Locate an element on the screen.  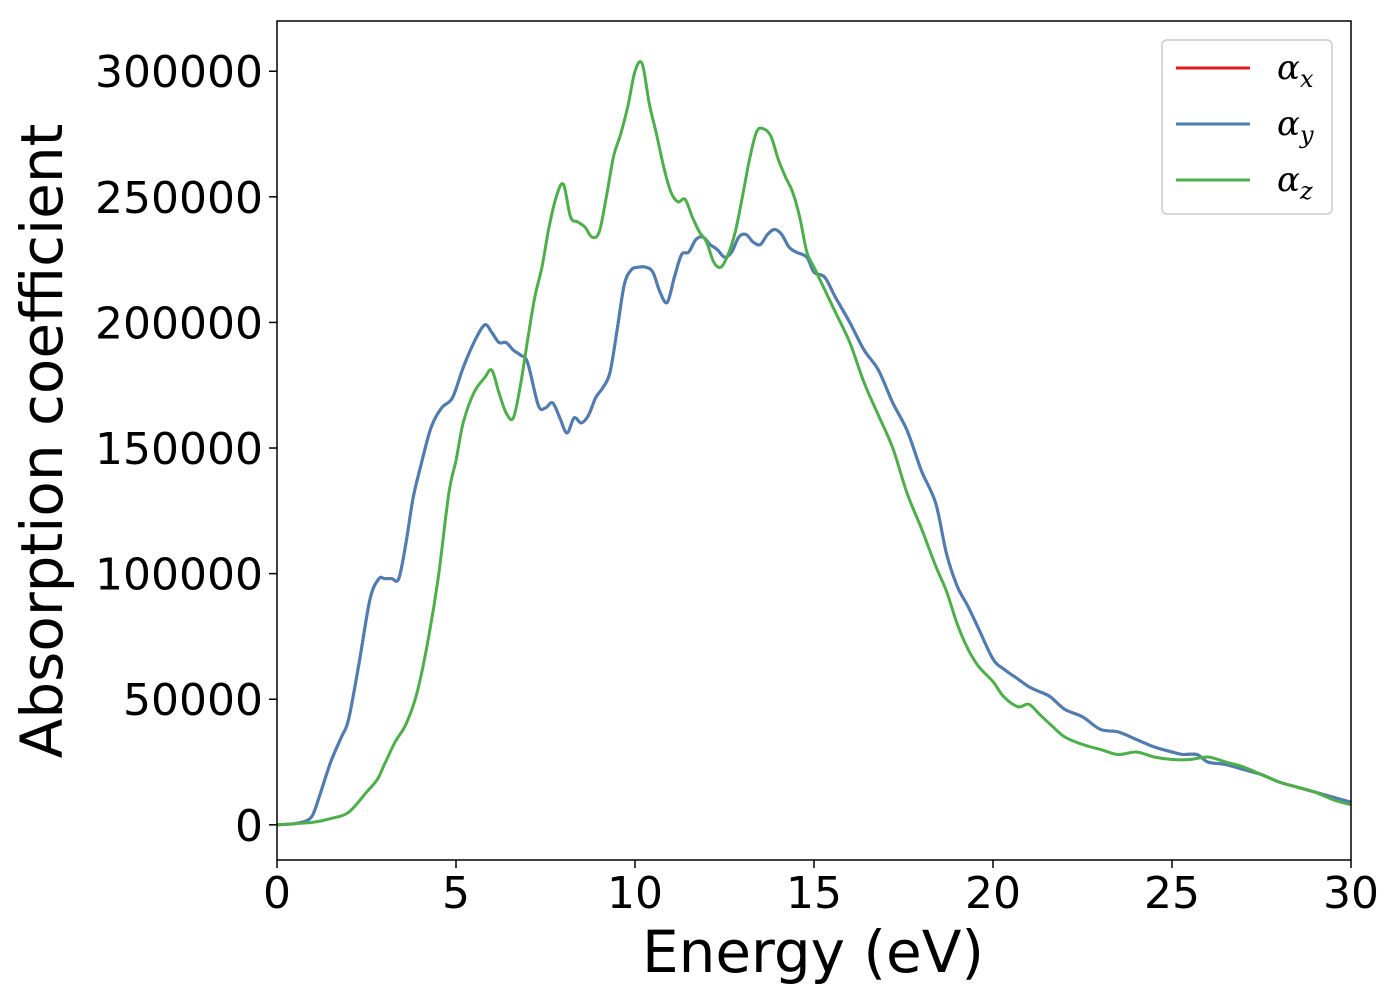
y-tick-label: 200000 is located at coordinates (179, 323).